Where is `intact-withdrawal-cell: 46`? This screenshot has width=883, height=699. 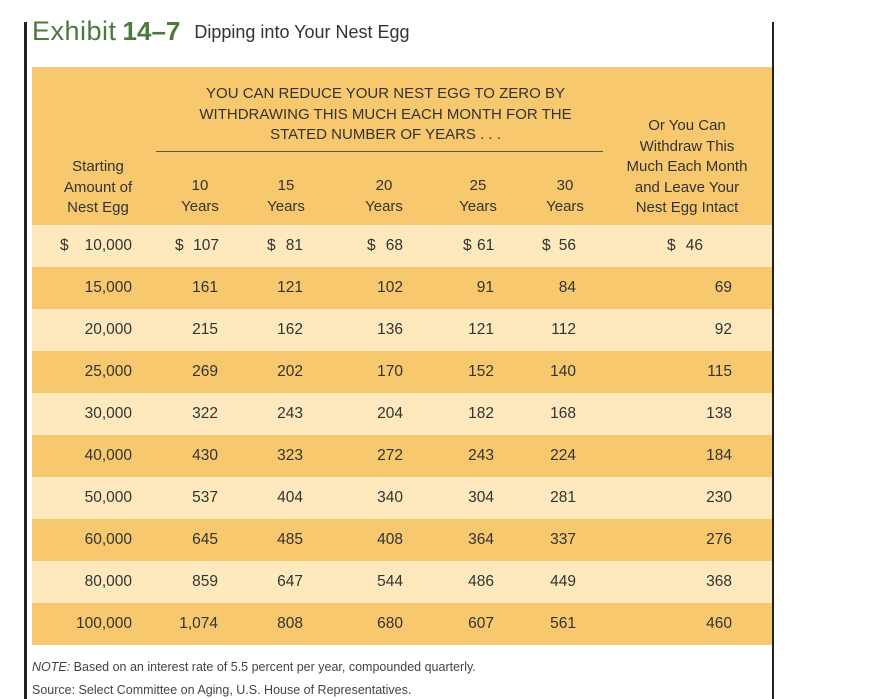 intact-withdrawal-cell: 46 is located at coordinates (694, 245).